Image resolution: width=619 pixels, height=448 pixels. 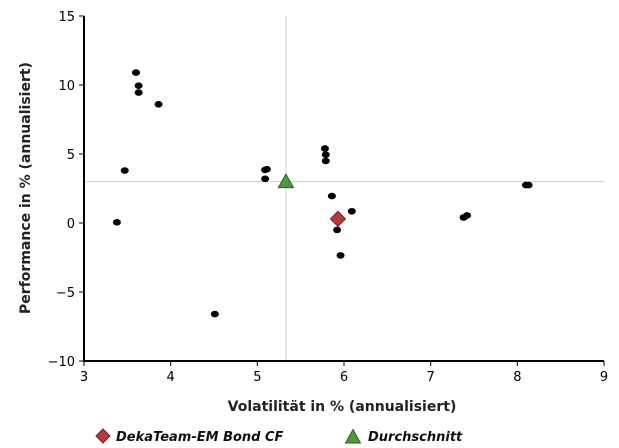 I want to click on x-axis-title: Volatilität in % (annualisiert), so click(x=342, y=407).